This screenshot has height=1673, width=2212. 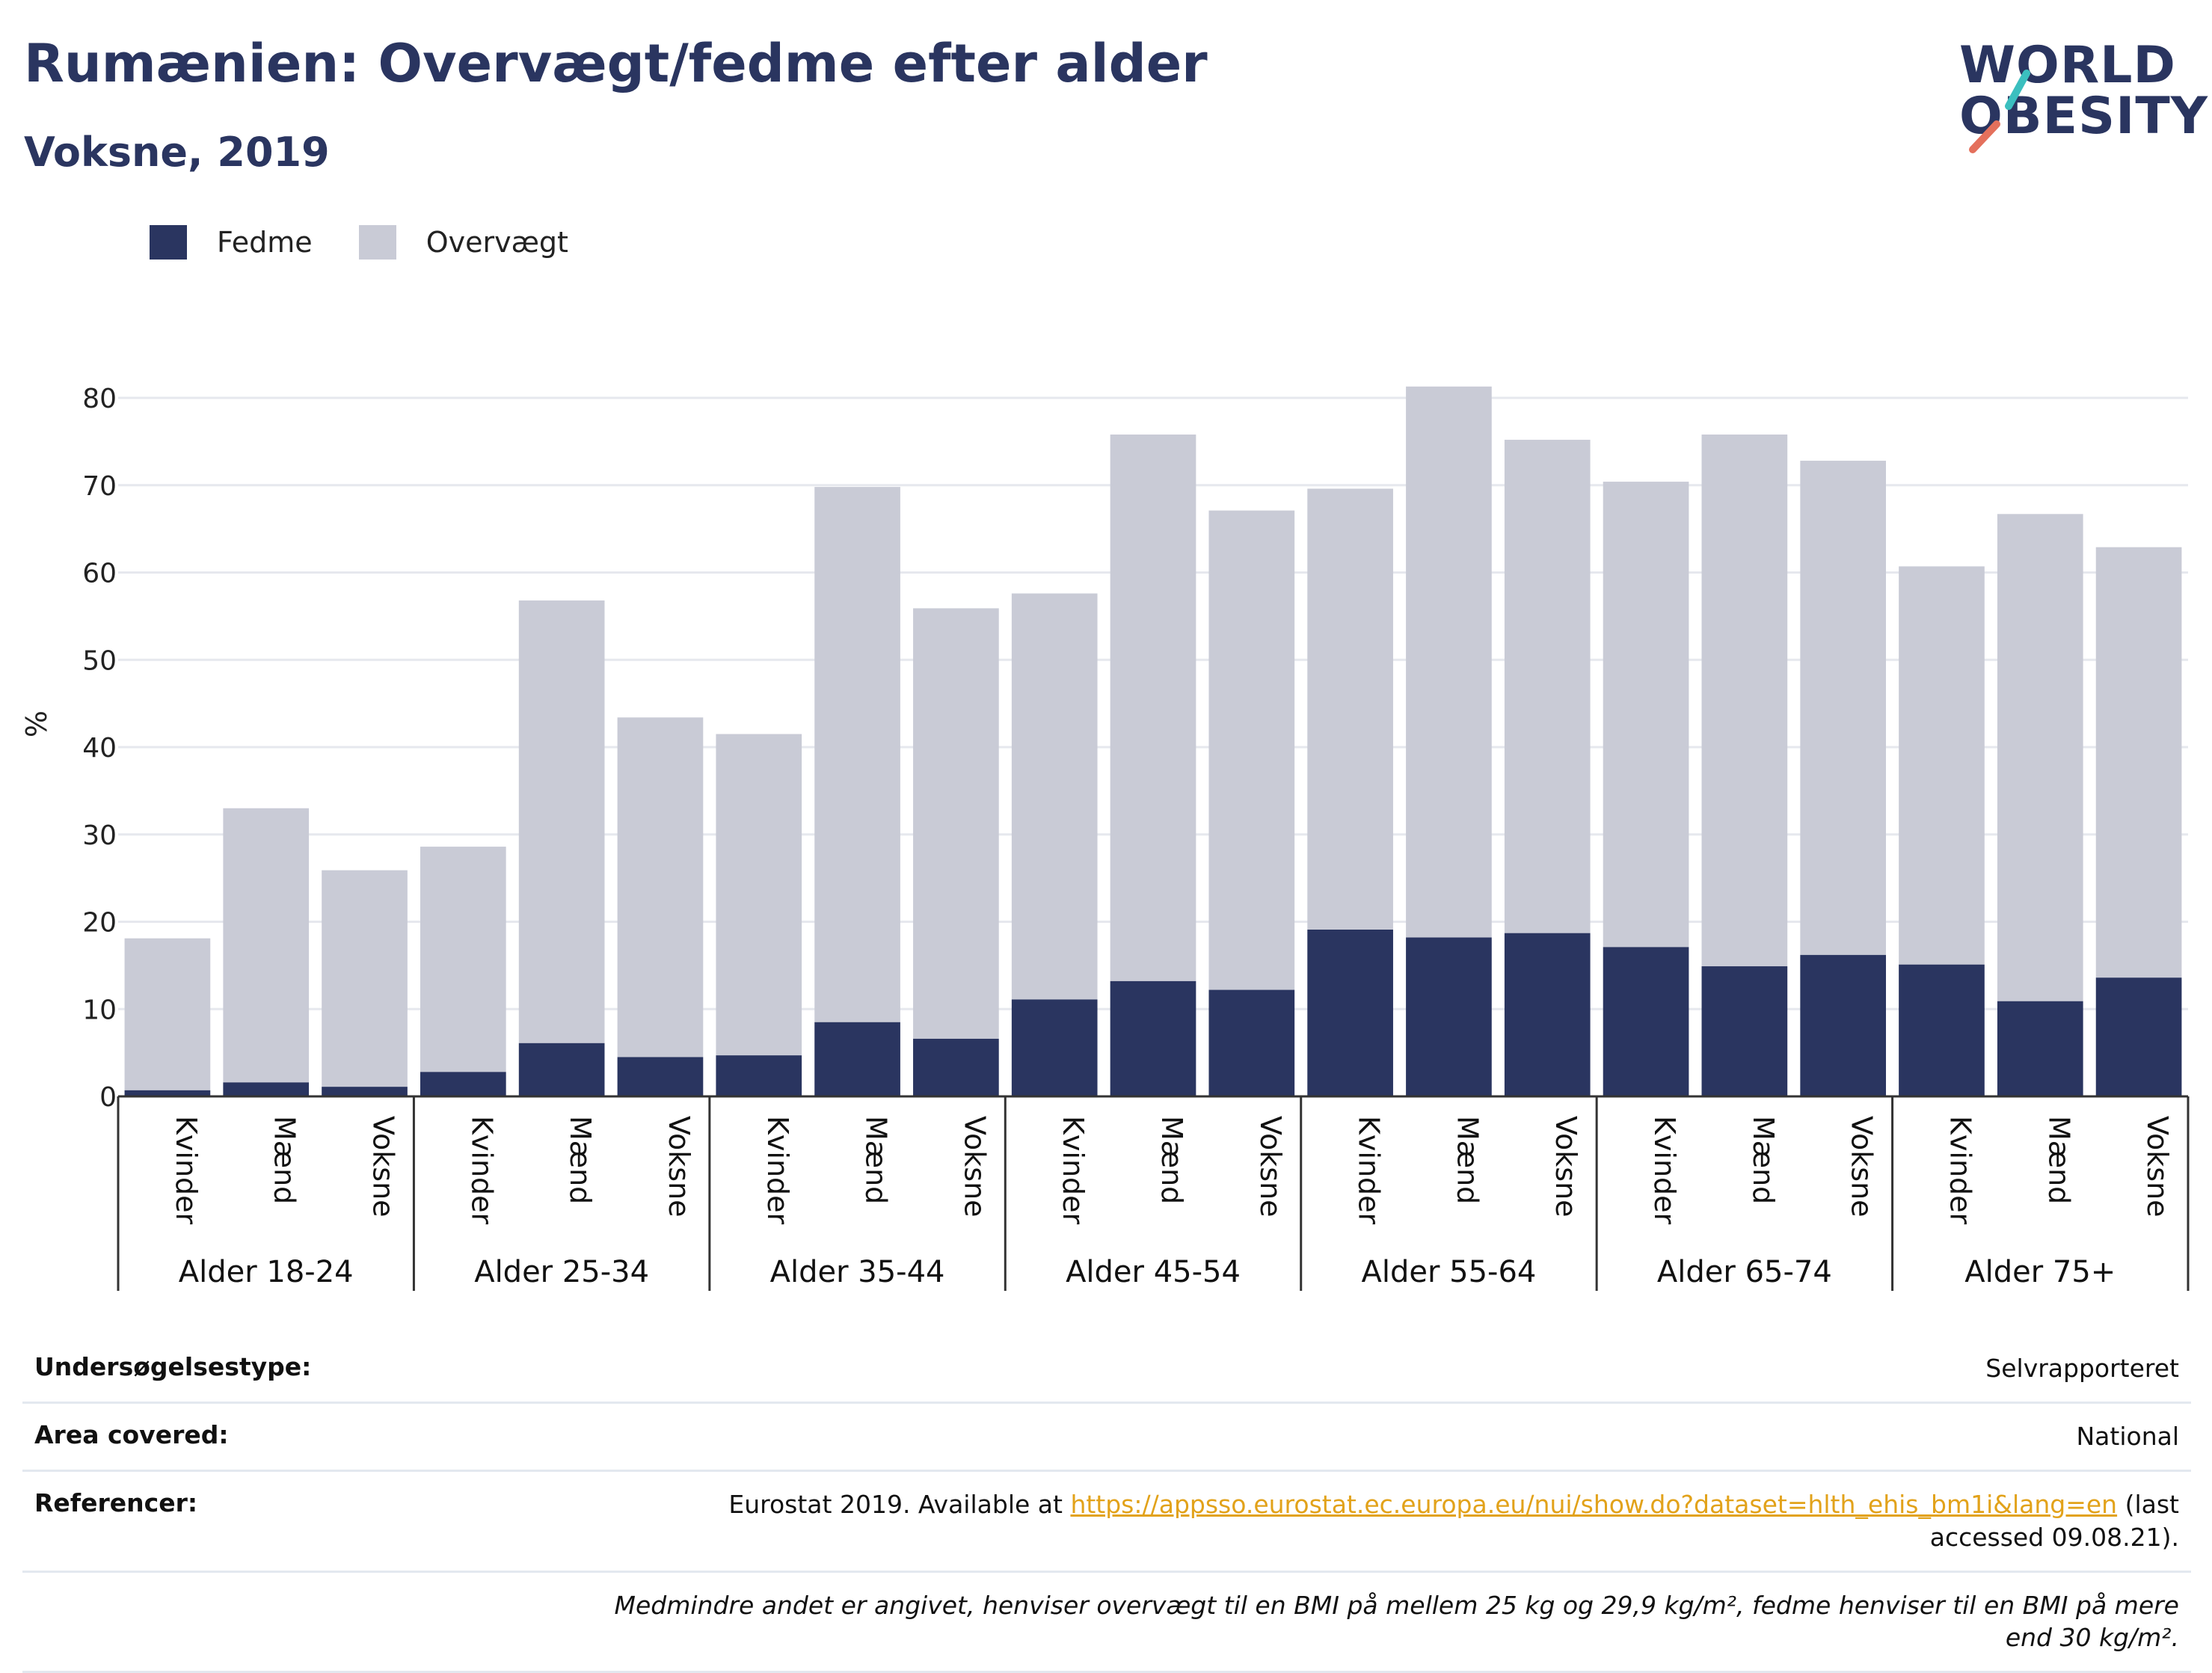 What do you see at coordinates (2082, 1369) in the screenshot?
I see `info-value-survey-type: Selvrapporteret` at bounding box center [2082, 1369].